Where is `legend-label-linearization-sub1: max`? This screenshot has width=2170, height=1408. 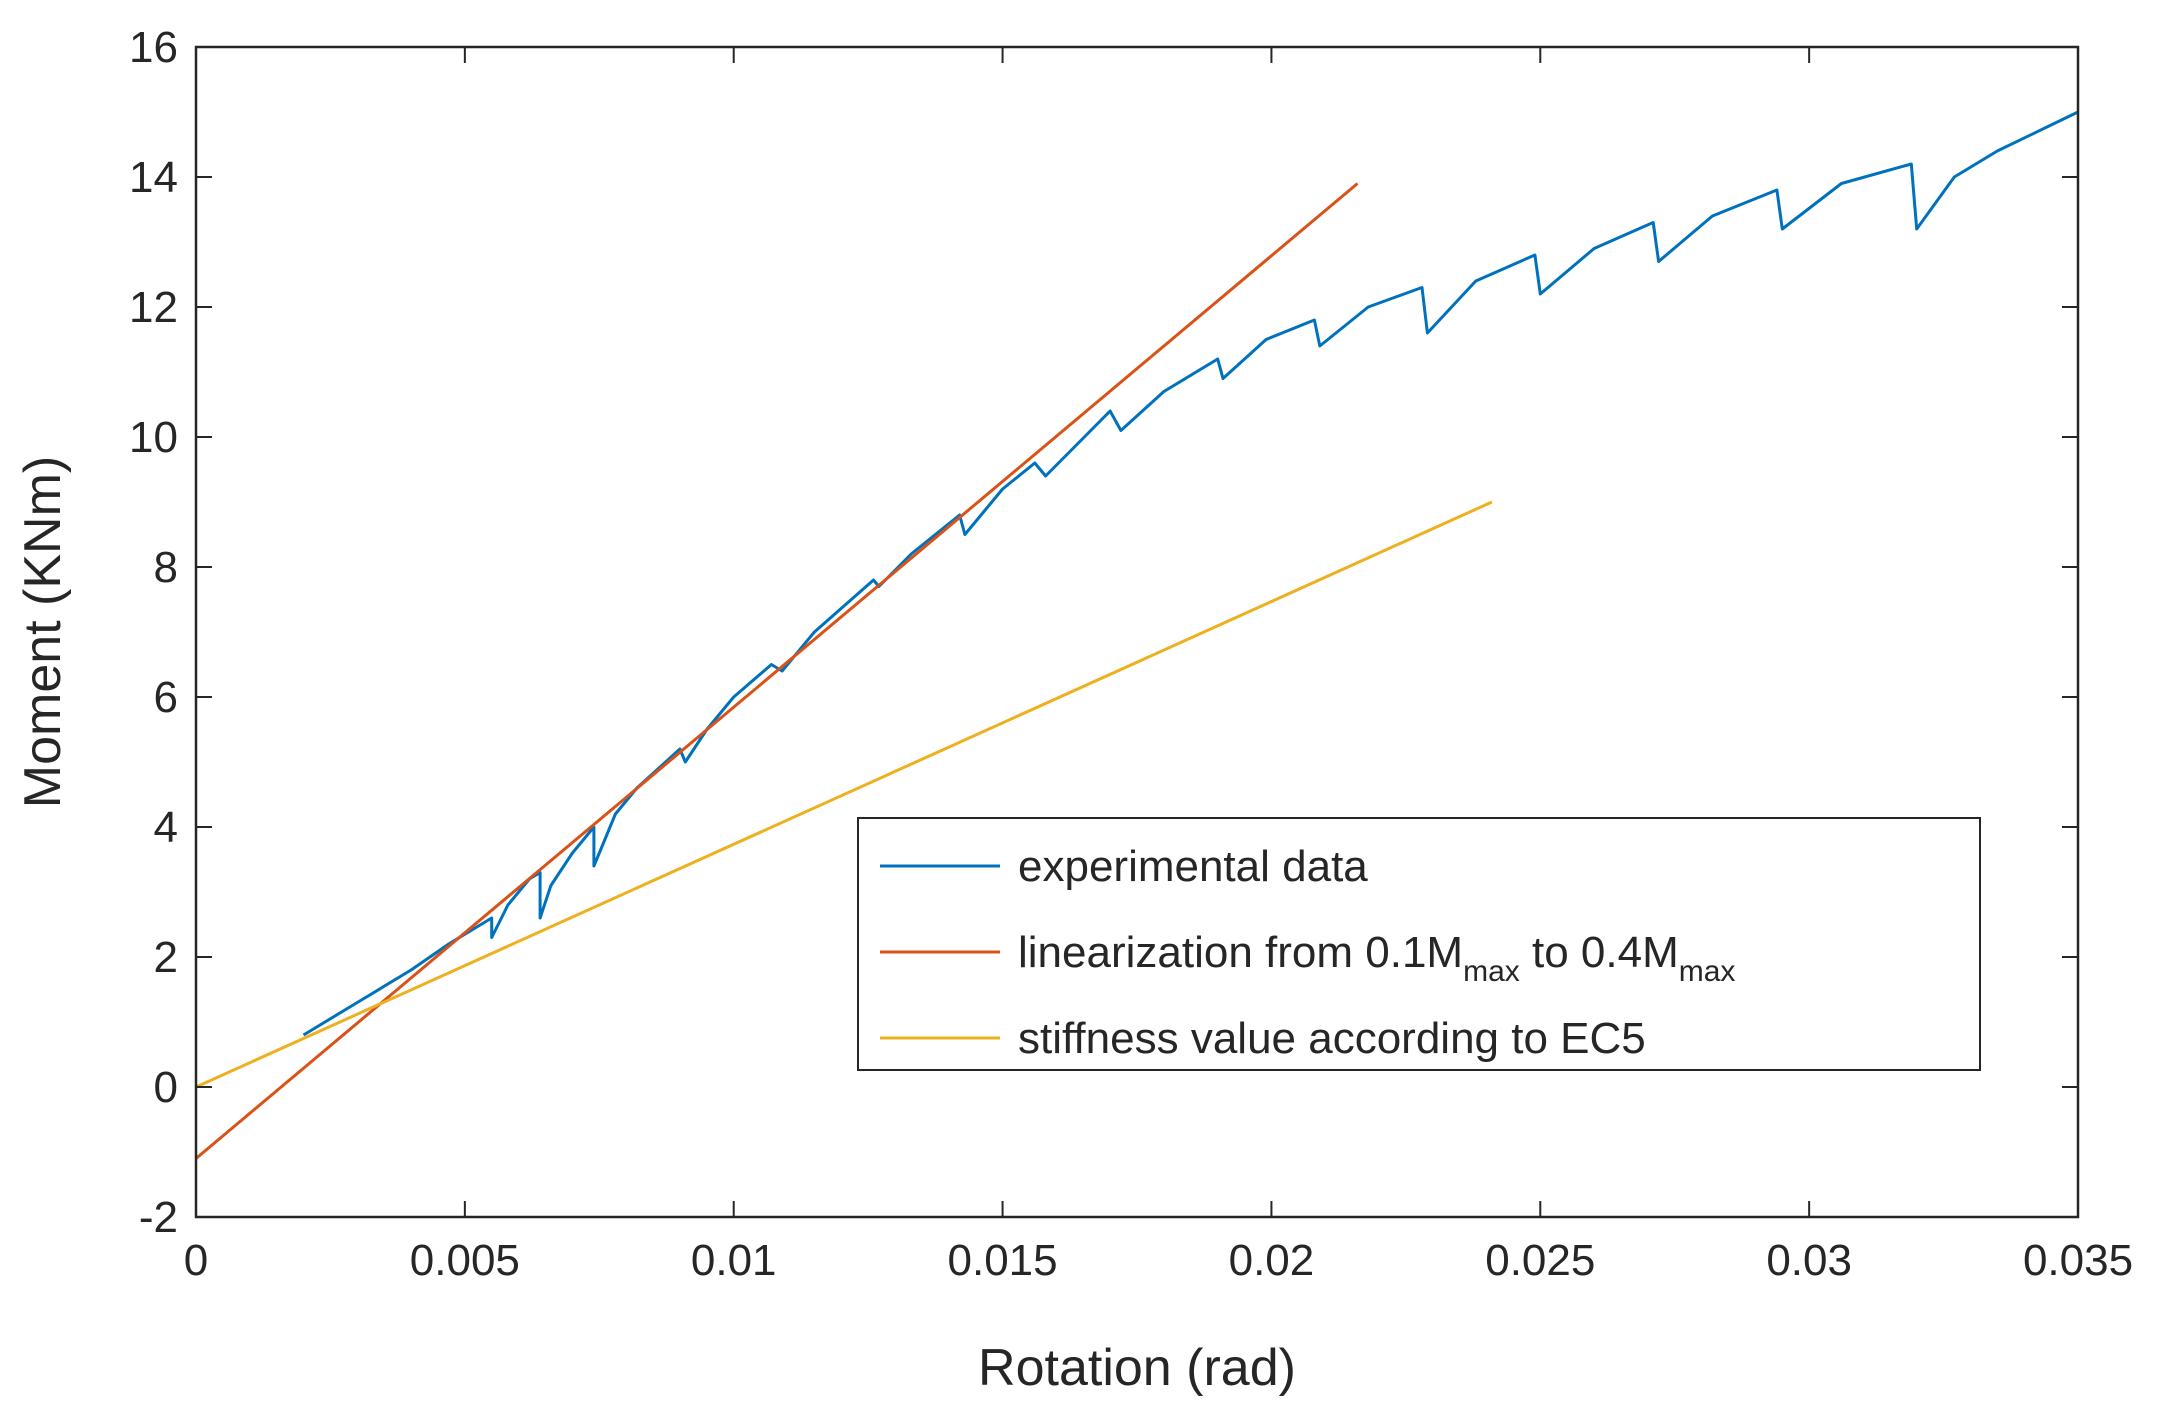
legend-label-linearization-sub1: max is located at coordinates (1491, 971).